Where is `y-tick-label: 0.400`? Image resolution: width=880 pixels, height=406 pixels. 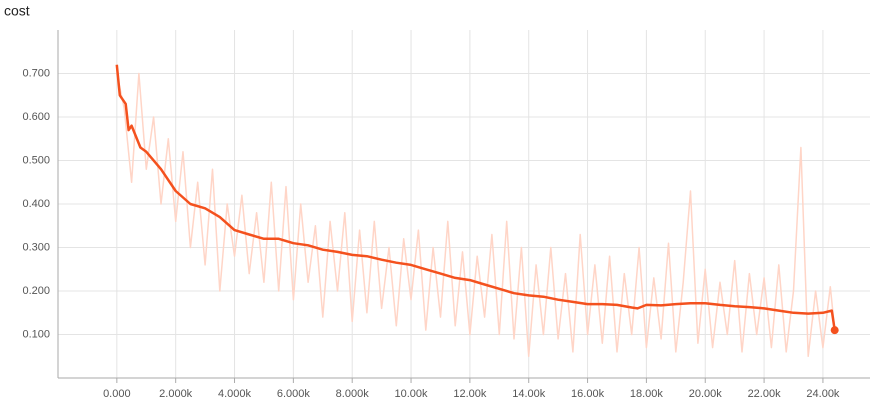
y-tick-label: 0.400 is located at coordinates (36, 204).